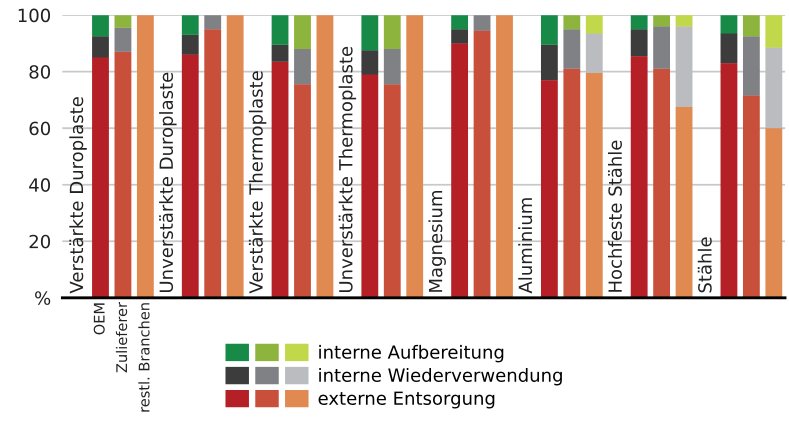  Describe the element at coordinates (40, 241) in the screenshot. I see `y-tick-label: 20` at that location.